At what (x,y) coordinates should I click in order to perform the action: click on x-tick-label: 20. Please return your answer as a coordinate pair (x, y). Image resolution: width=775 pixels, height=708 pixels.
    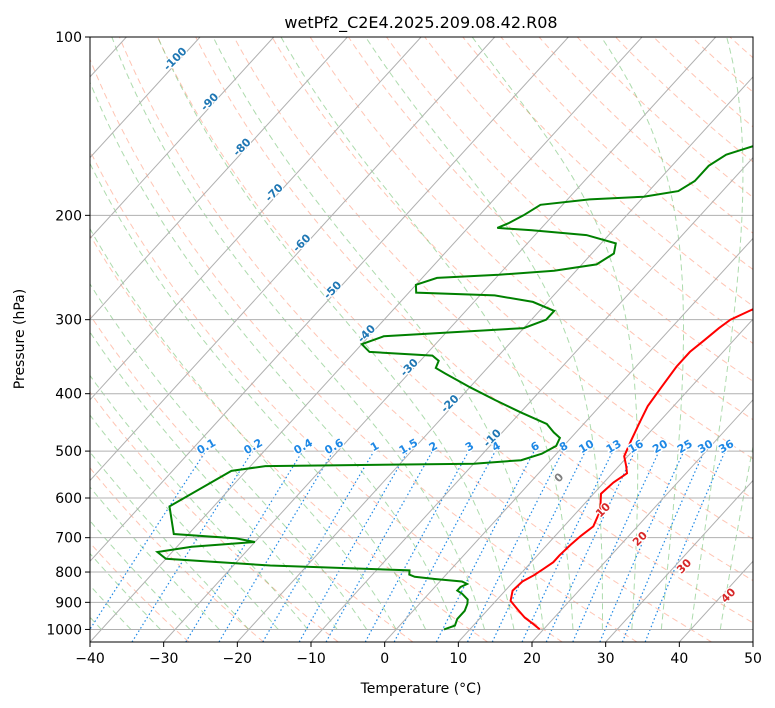
    Looking at the image, I should click on (532, 659).